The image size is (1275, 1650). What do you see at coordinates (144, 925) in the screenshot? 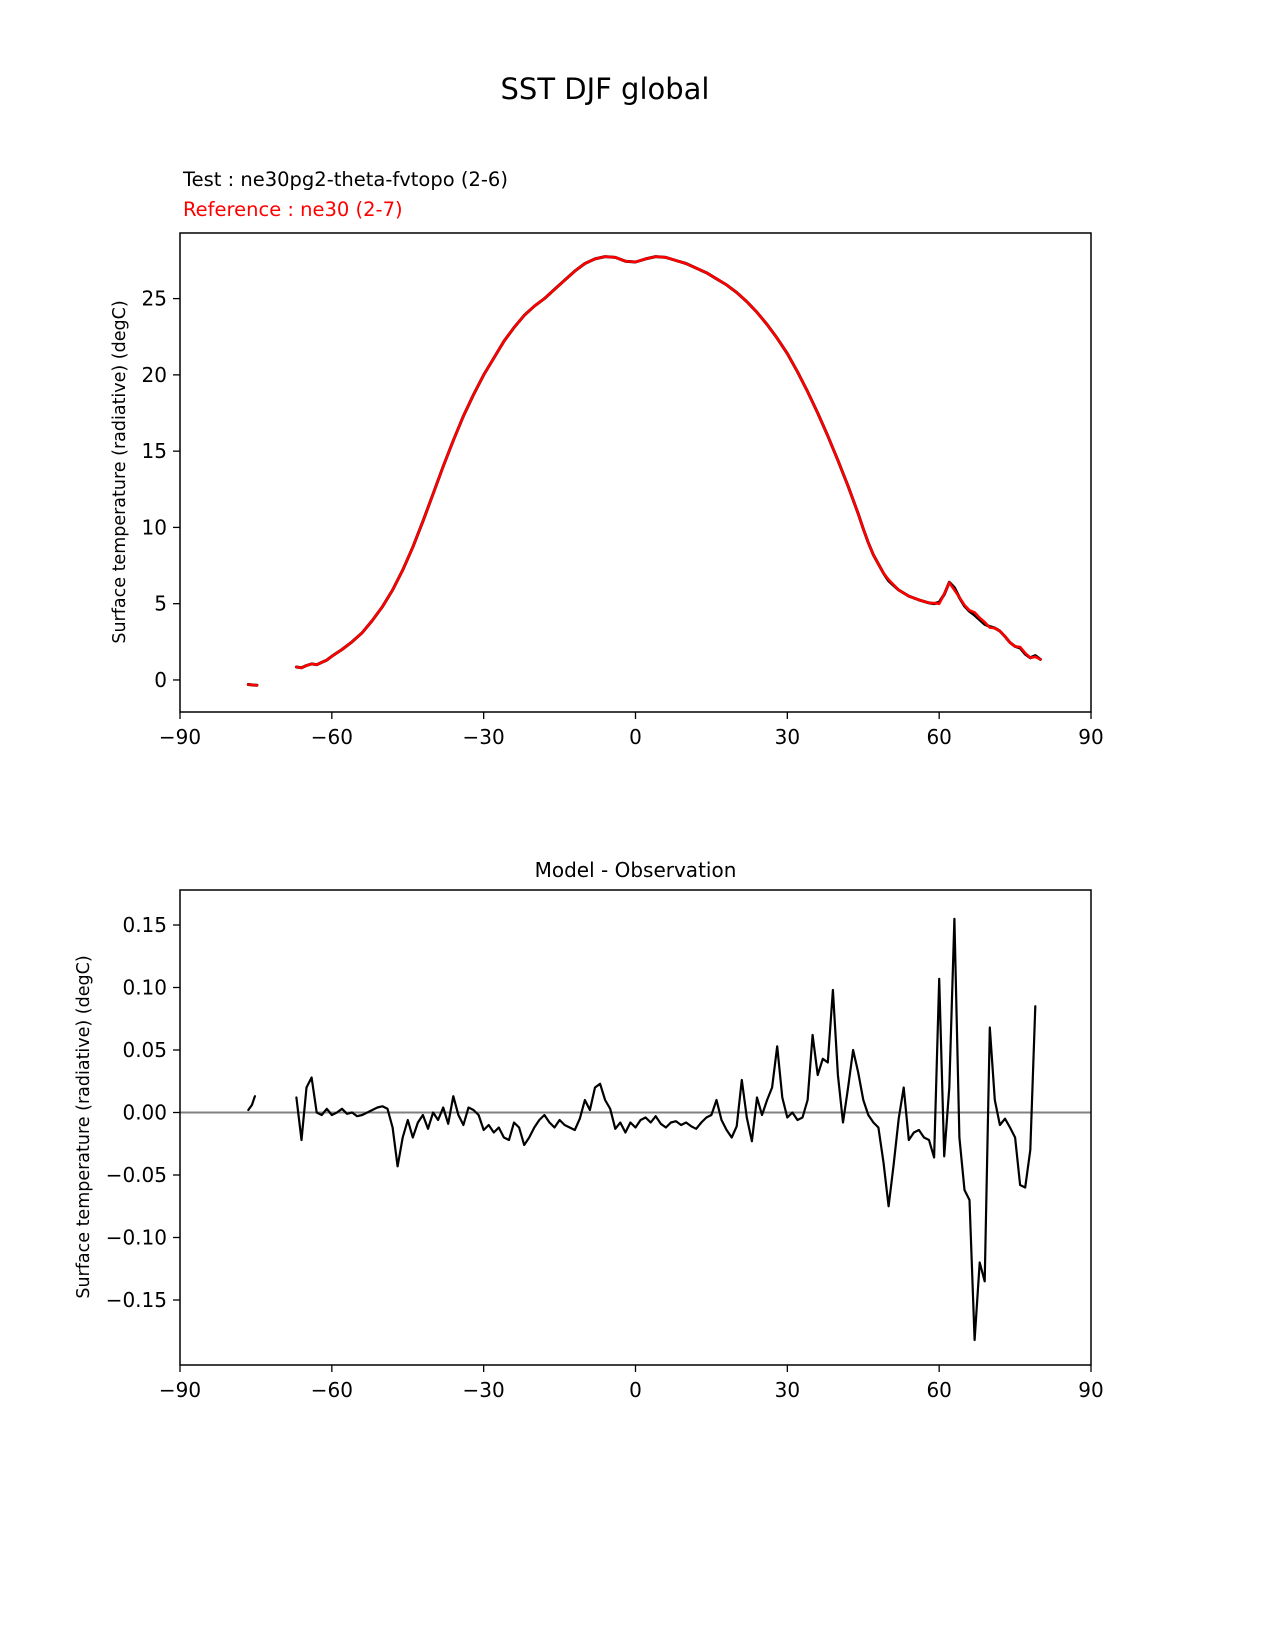
I see `y-tick-label: 0.15` at bounding box center [144, 925].